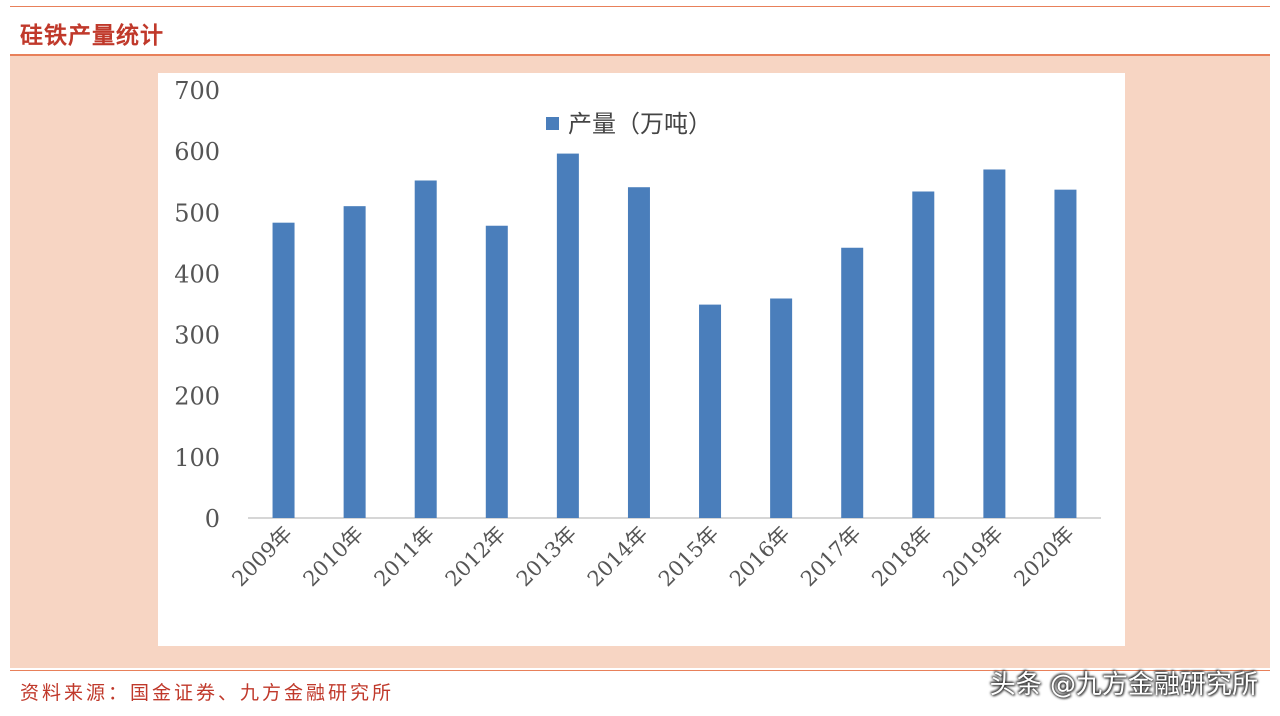 This screenshot has width=1280, height=716. I want to click on x-tick-label: 2020年, so click(1044, 557).